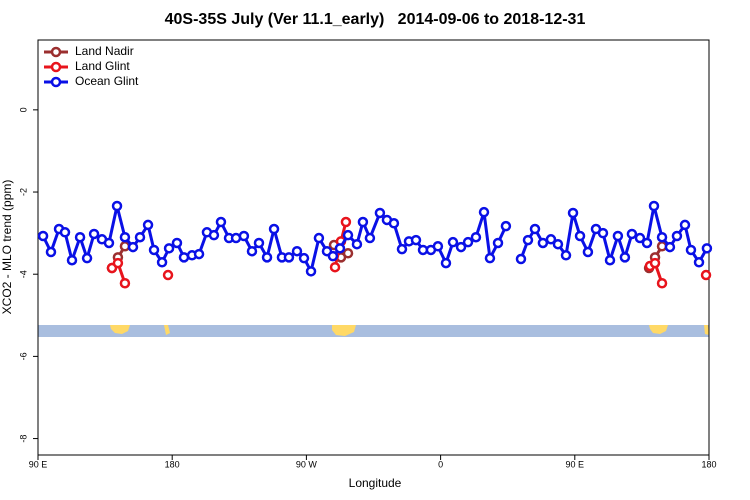 This screenshot has width=750, height=500. I want to click on y-tick-label: 0, so click(23, 109).